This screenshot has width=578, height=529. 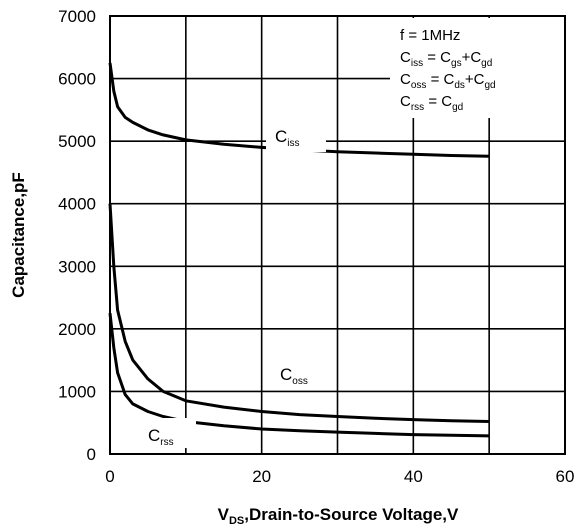 I want to click on y-tick-label: 3000, so click(x=77, y=266).